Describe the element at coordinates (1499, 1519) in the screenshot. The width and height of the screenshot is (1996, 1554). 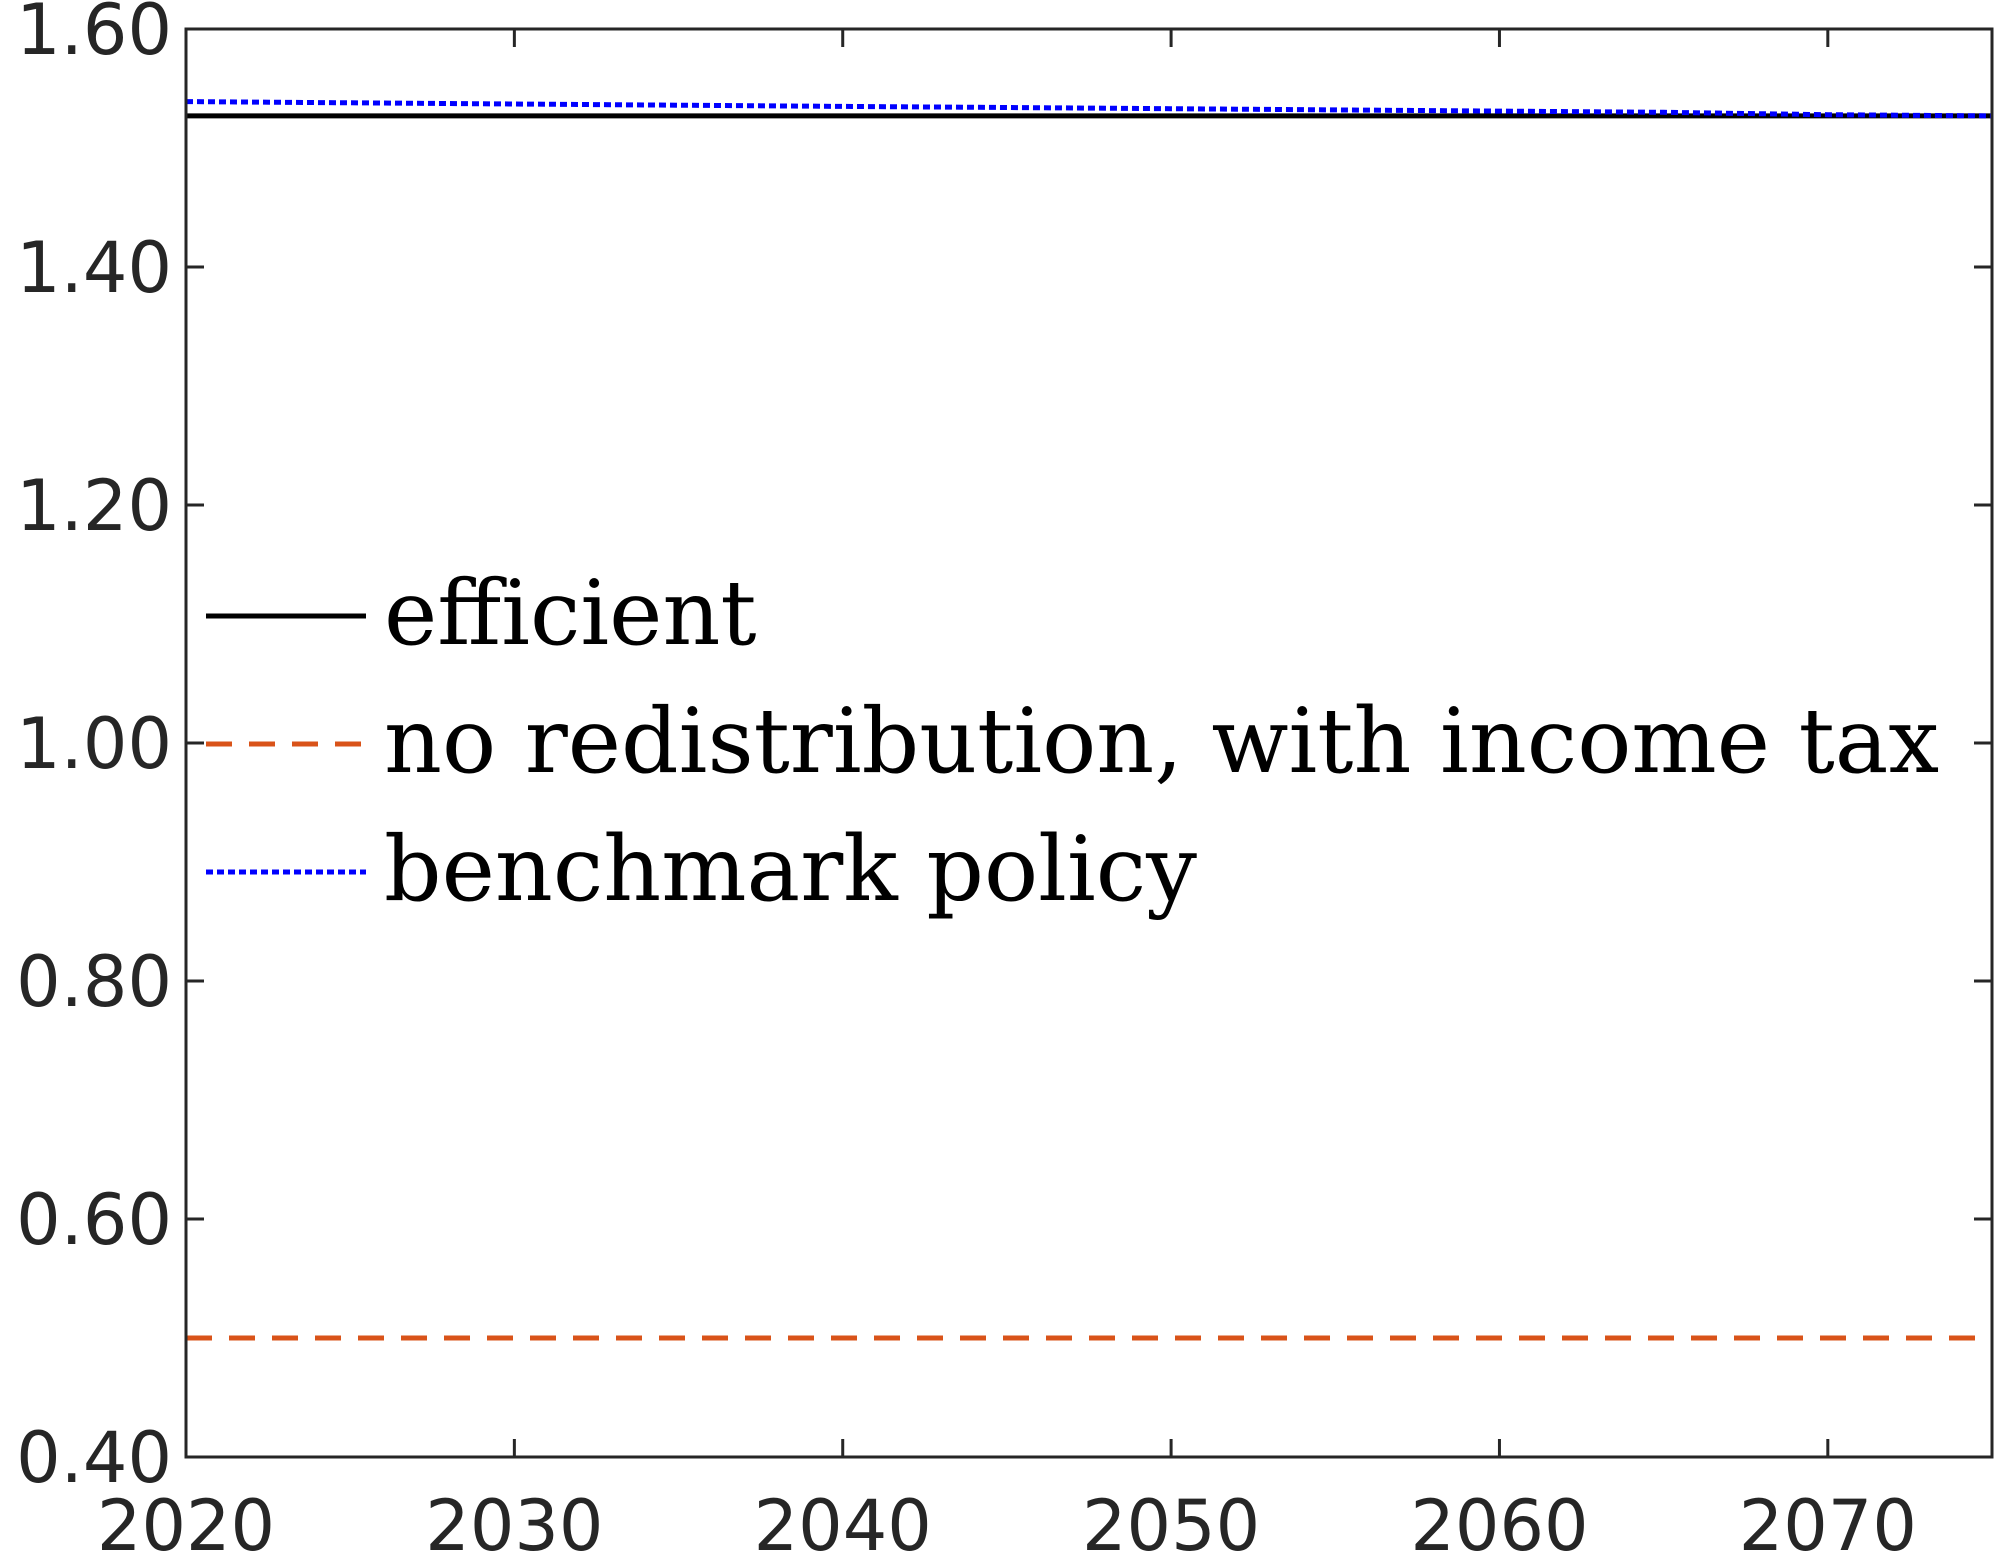
I see `x-tick-label: 2060` at that location.